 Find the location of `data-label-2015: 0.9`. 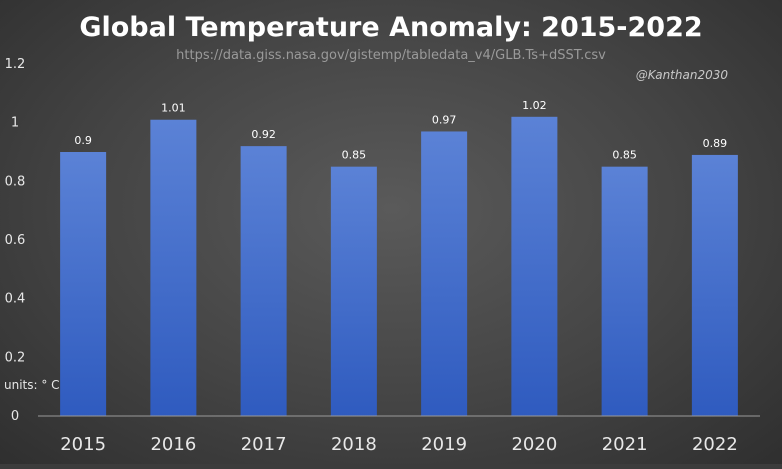

data-label-2015: 0.9 is located at coordinates (83, 140).